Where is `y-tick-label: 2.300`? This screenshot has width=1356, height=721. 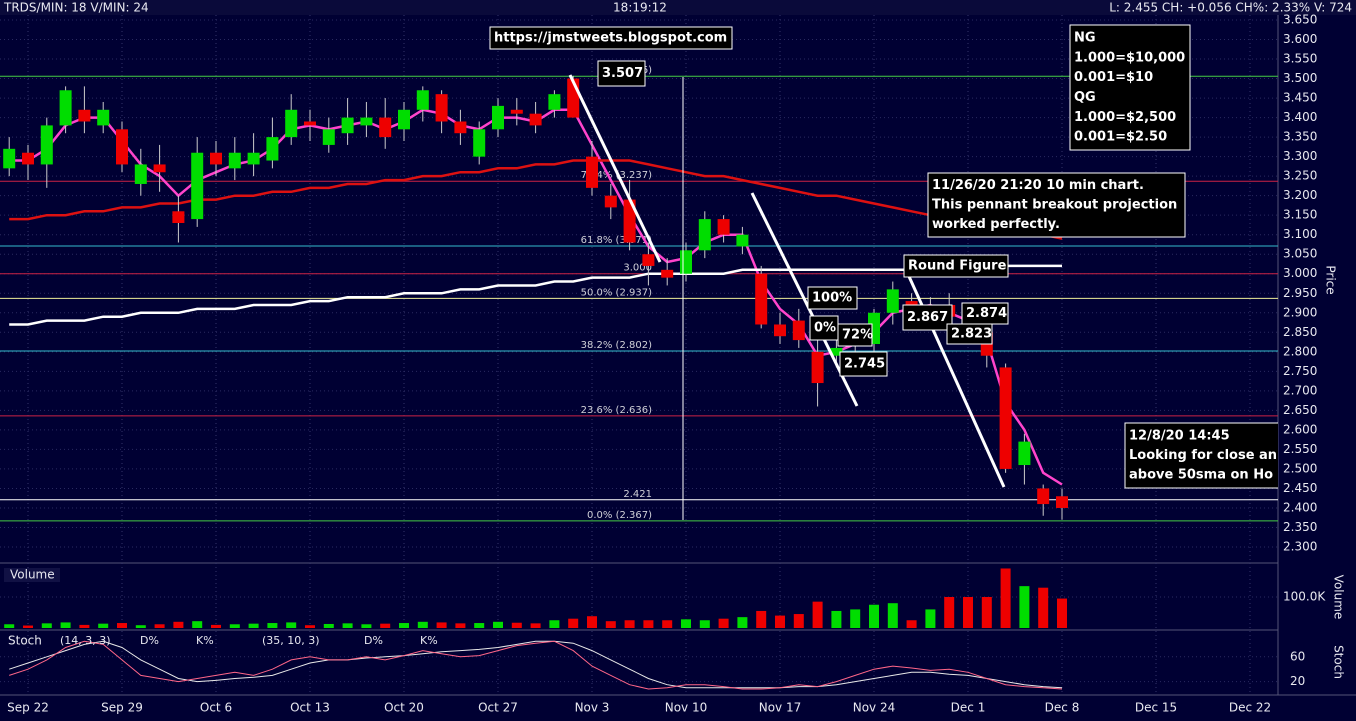
y-tick-label: 2.300 is located at coordinates (1300, 547).